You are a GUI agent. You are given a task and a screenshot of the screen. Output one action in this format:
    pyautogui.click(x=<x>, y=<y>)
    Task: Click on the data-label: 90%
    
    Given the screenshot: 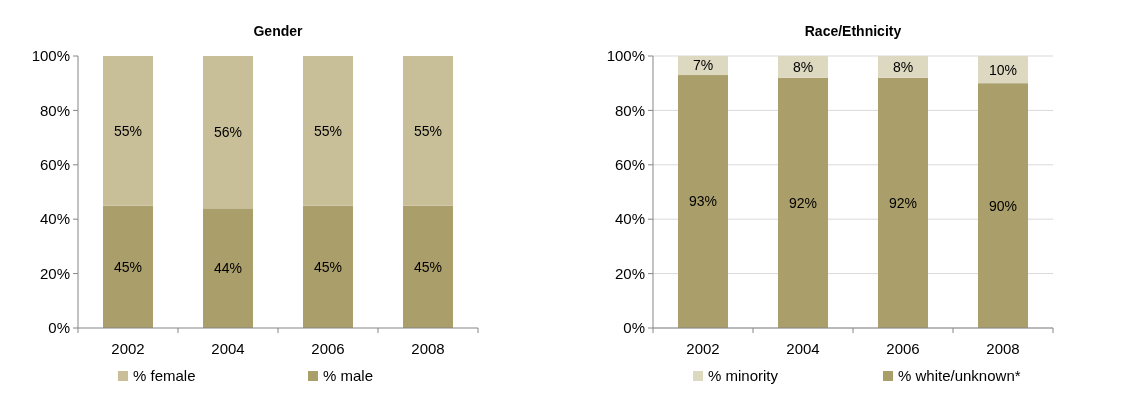 What is the action you would take?
    pyautogui.click(x=1003, y=205)
    